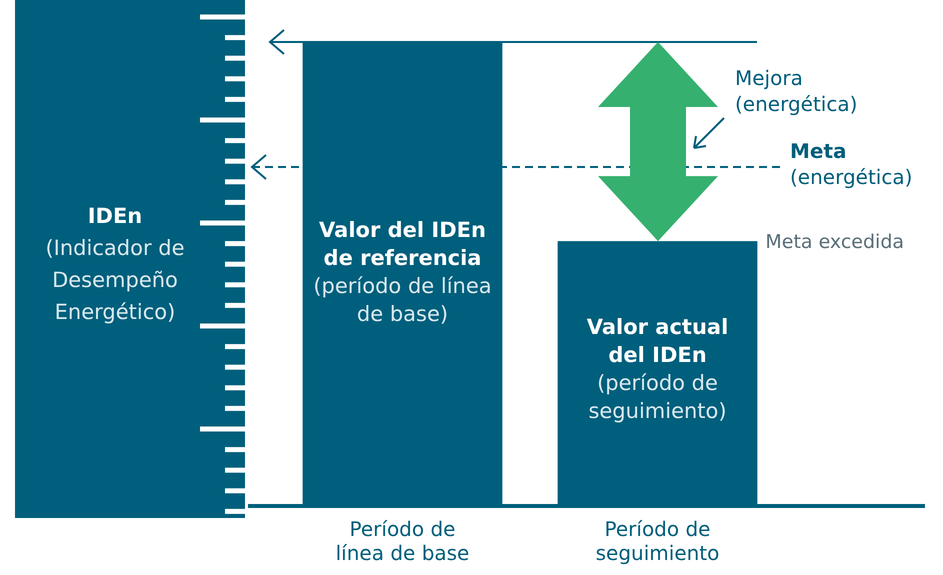 The height and width of the screenshot is (575, 943). Describe the element at coordinates (657, 368) in the screenshot. I see `annotation: Valor actual del IDEn (período de seguimiento)` at that location.